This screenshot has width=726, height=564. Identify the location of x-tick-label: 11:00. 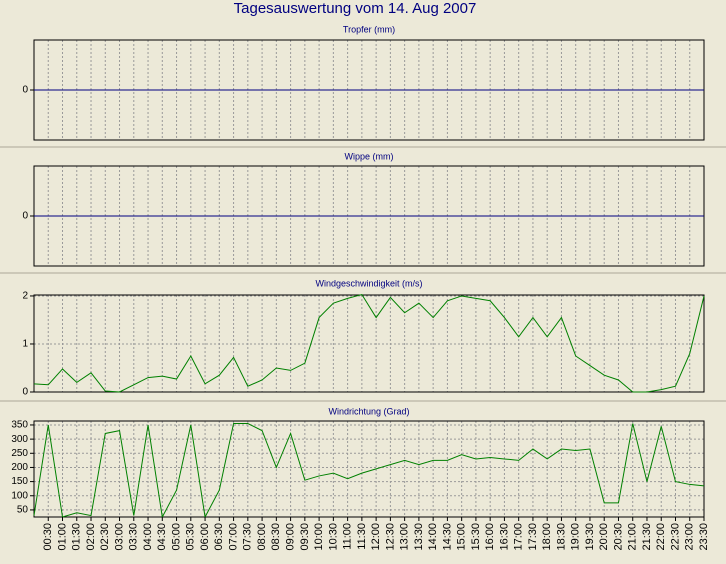
(348, 536).